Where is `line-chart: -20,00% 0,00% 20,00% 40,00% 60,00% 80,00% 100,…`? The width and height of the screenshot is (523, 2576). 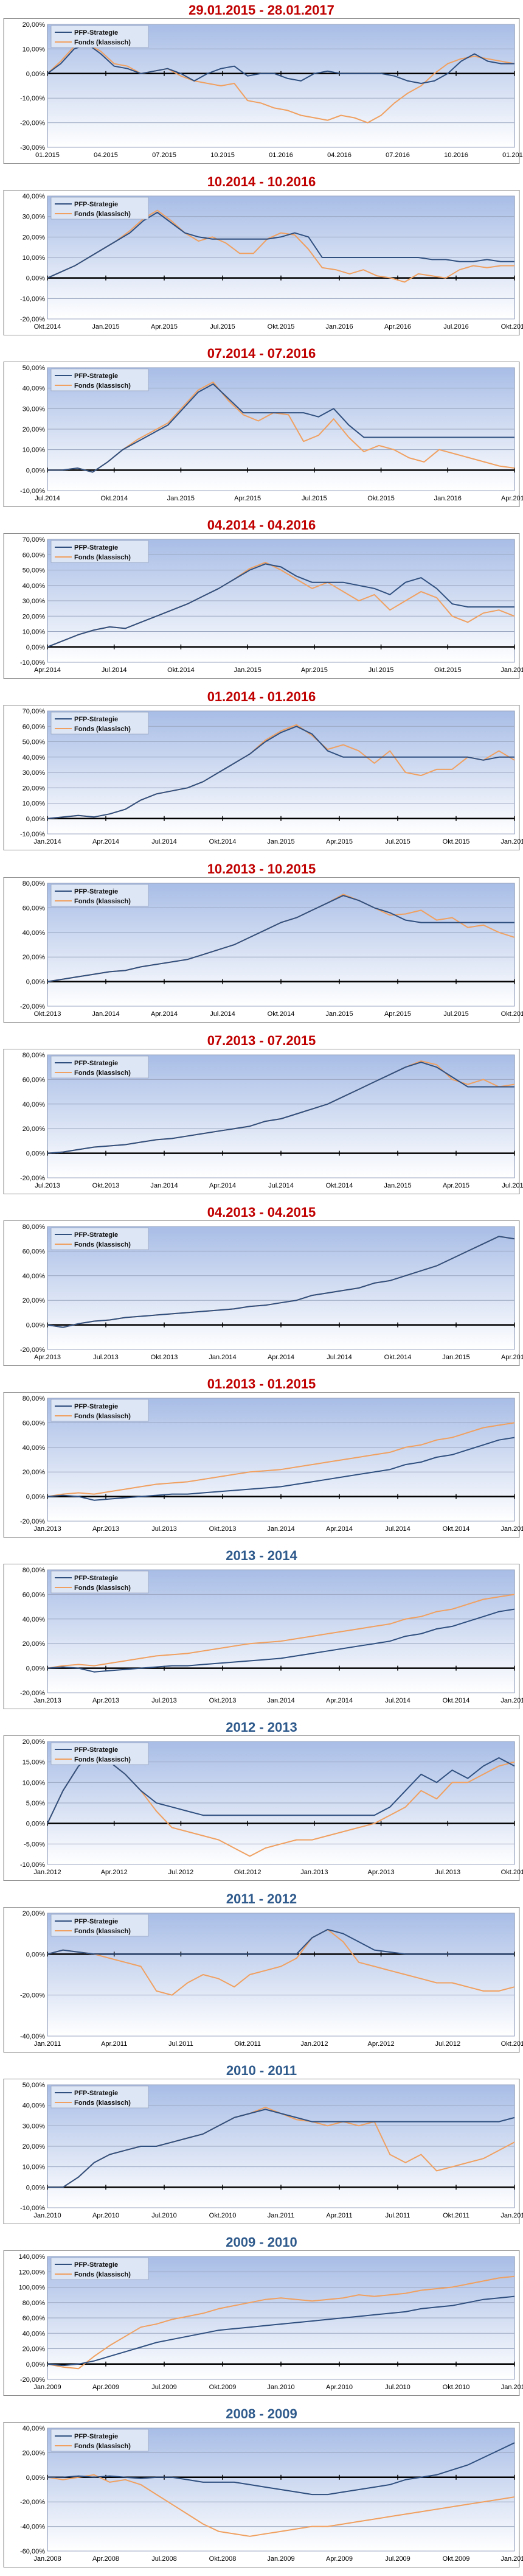
line-chart: -20,00% 0,00% 20,00% 40,00% 60,00% 80,00% 100,… is located at coordinates (263, 2323).